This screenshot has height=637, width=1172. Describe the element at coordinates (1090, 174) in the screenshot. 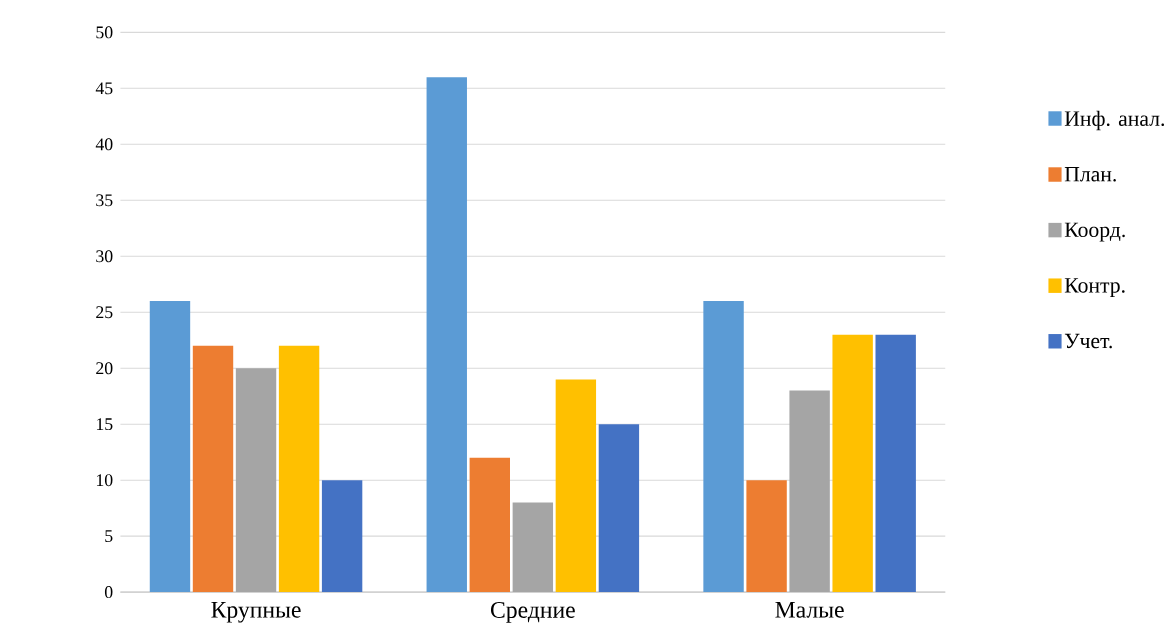

I see `legend-label: План.` at that location.